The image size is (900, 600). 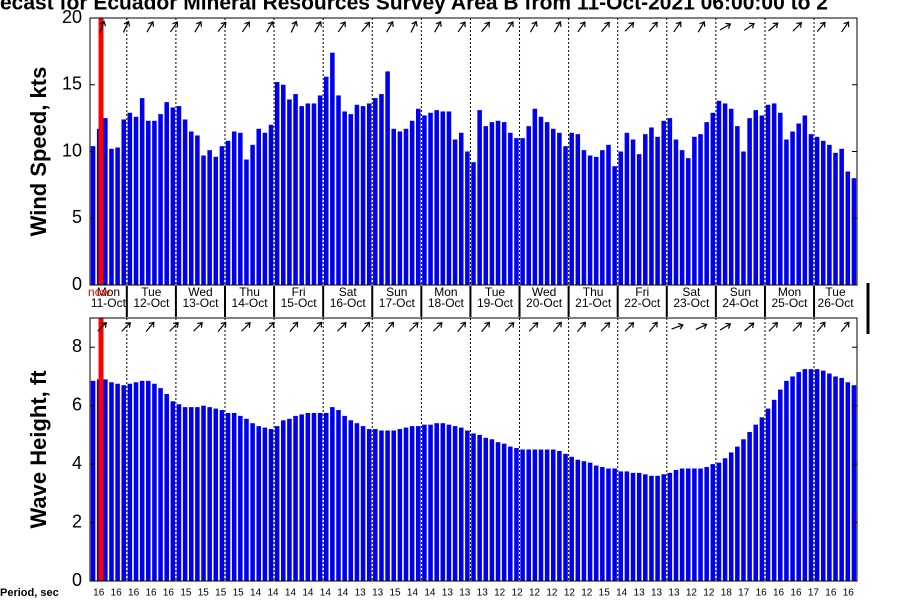 I want to click on day-date: 20-Oct, so click(x=544, y=303).